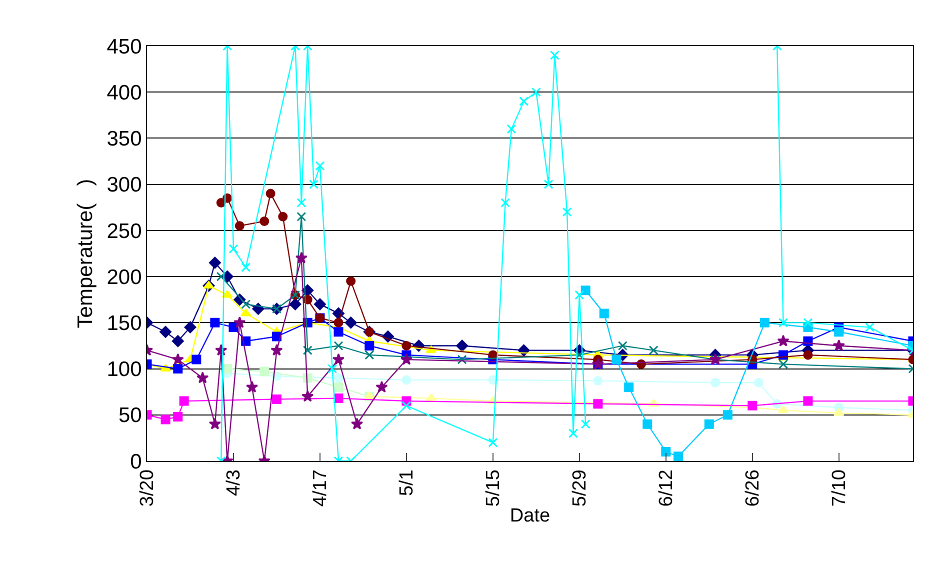 The height and width of the screenshot is (572, 943). Describe the element at coordinates (839, 488) in the screenshot. I see `x-tick-label: 7/10` at that location.